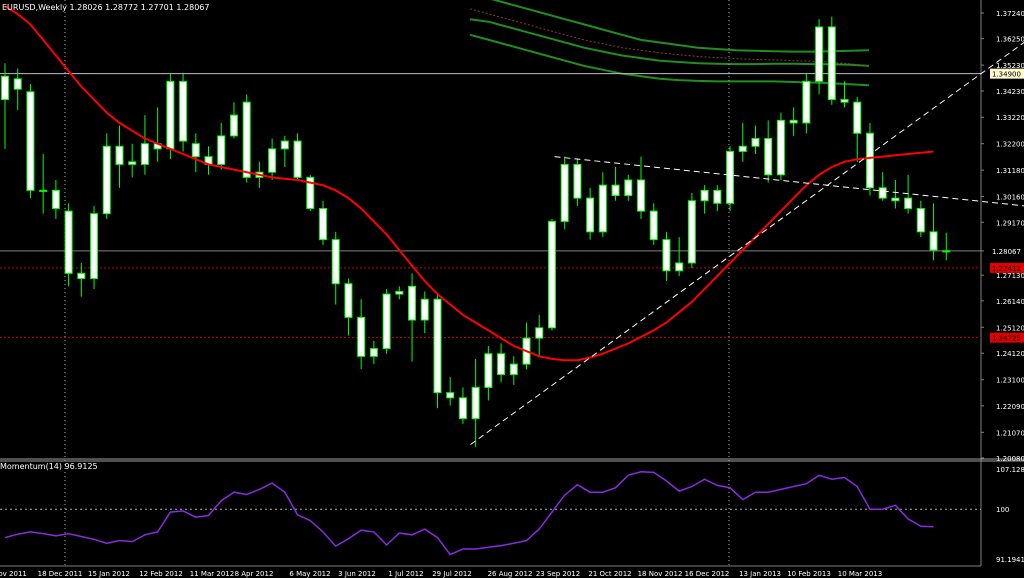 The height and width of the screenshot is (578, 1024). I want to click on price-line-label-3: 1.24725, so click(1006, 339).